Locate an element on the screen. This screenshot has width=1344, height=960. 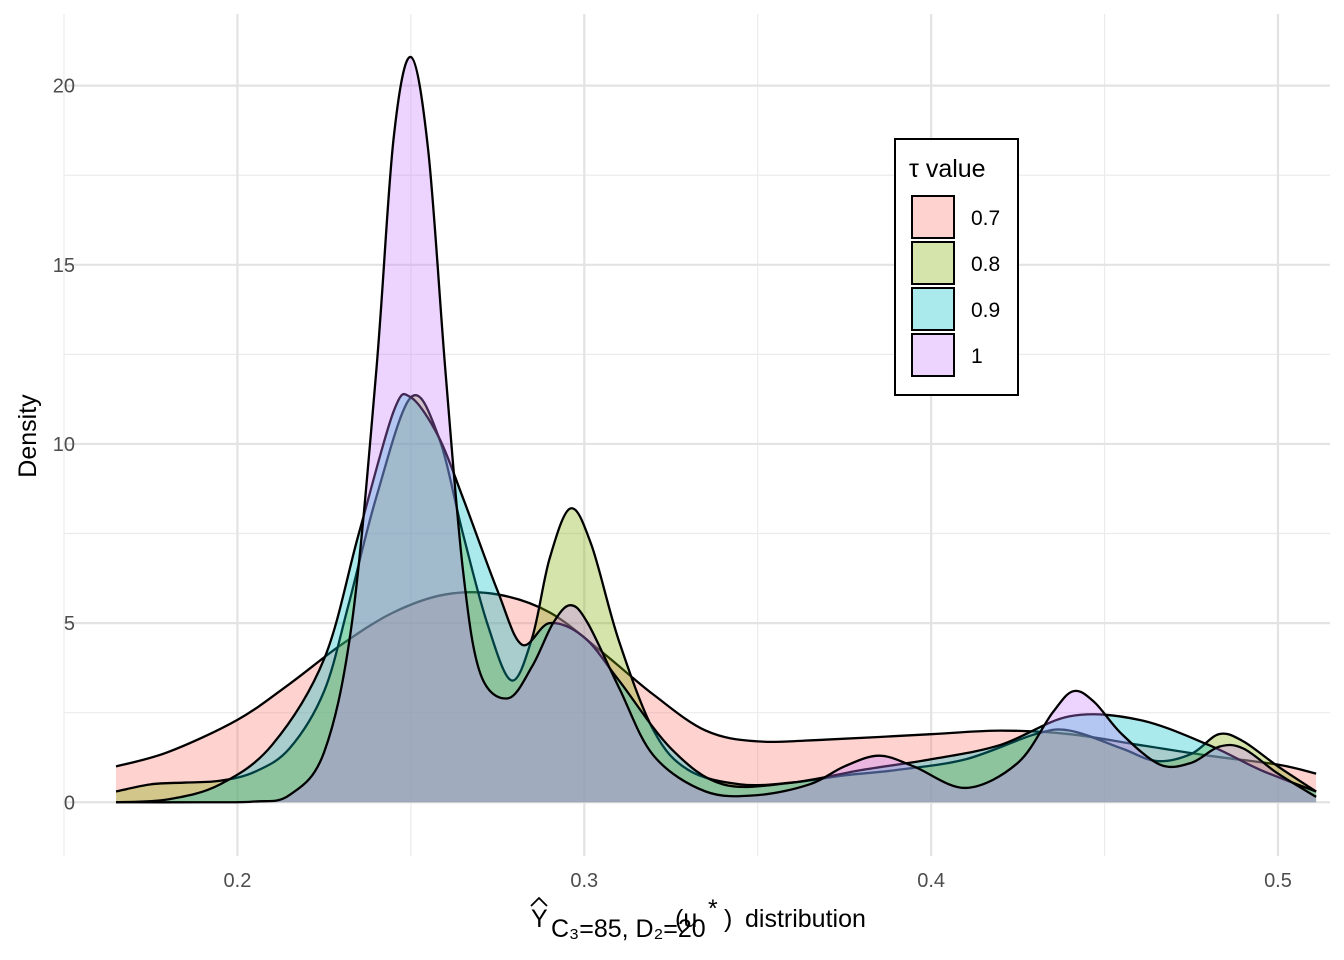
y-tick-label: 20 is located at coordinates (64, 87).